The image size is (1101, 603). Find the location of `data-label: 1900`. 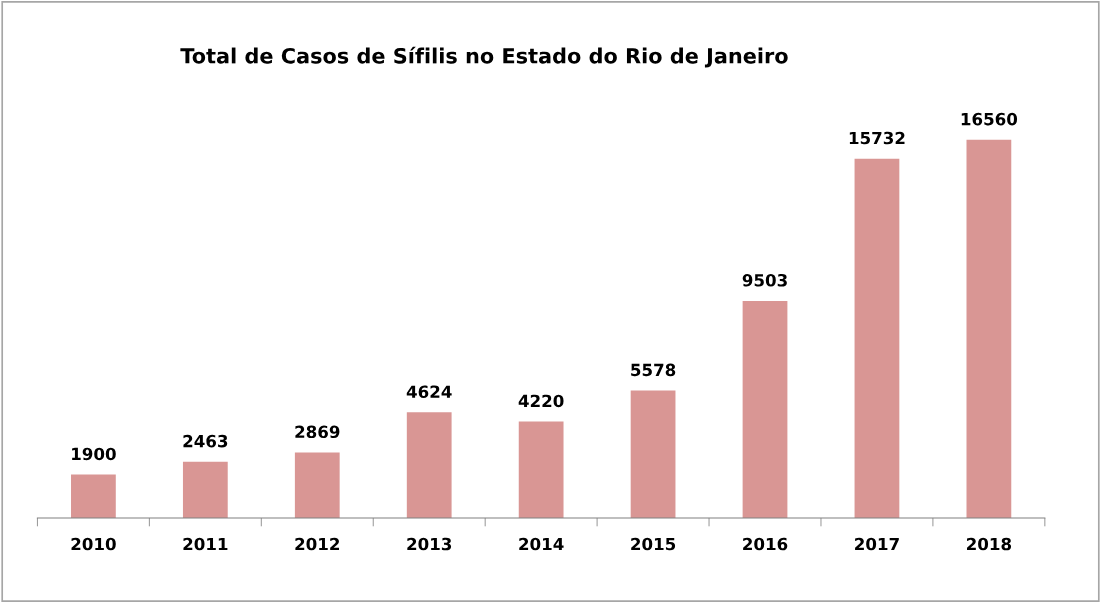

data-label: 1900 is located at coordinates (94, 454).